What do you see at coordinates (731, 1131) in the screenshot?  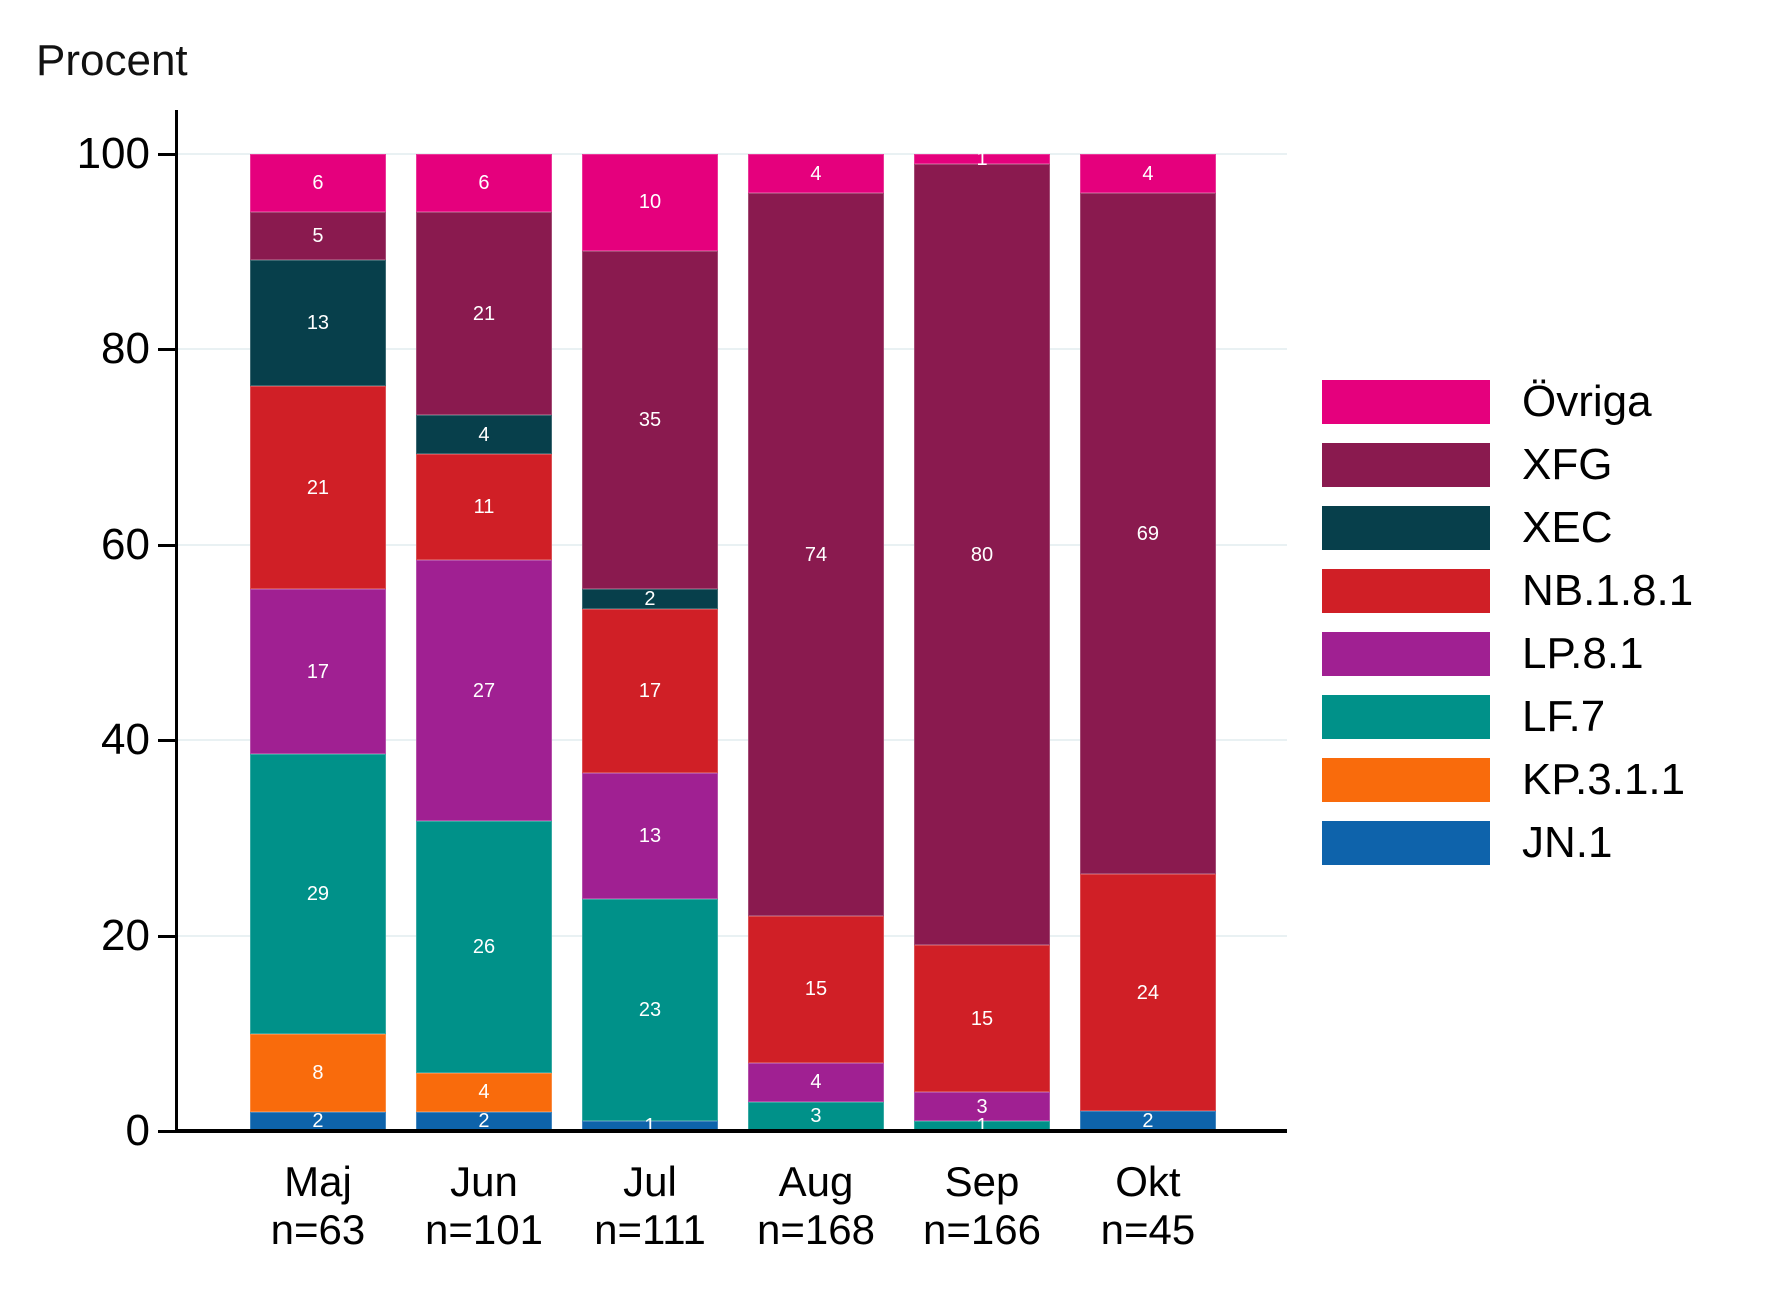 I see `x-axis-line` at bounding box center [731, 1131].